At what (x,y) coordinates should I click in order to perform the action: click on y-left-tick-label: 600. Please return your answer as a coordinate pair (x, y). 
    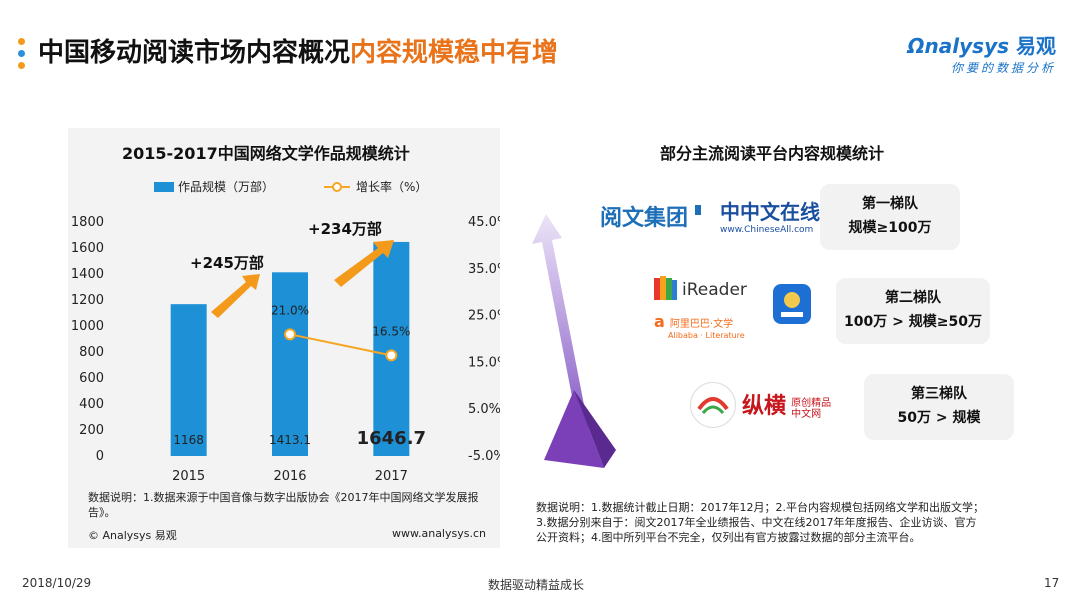
    Looking at the image, I should click on (91, 378).